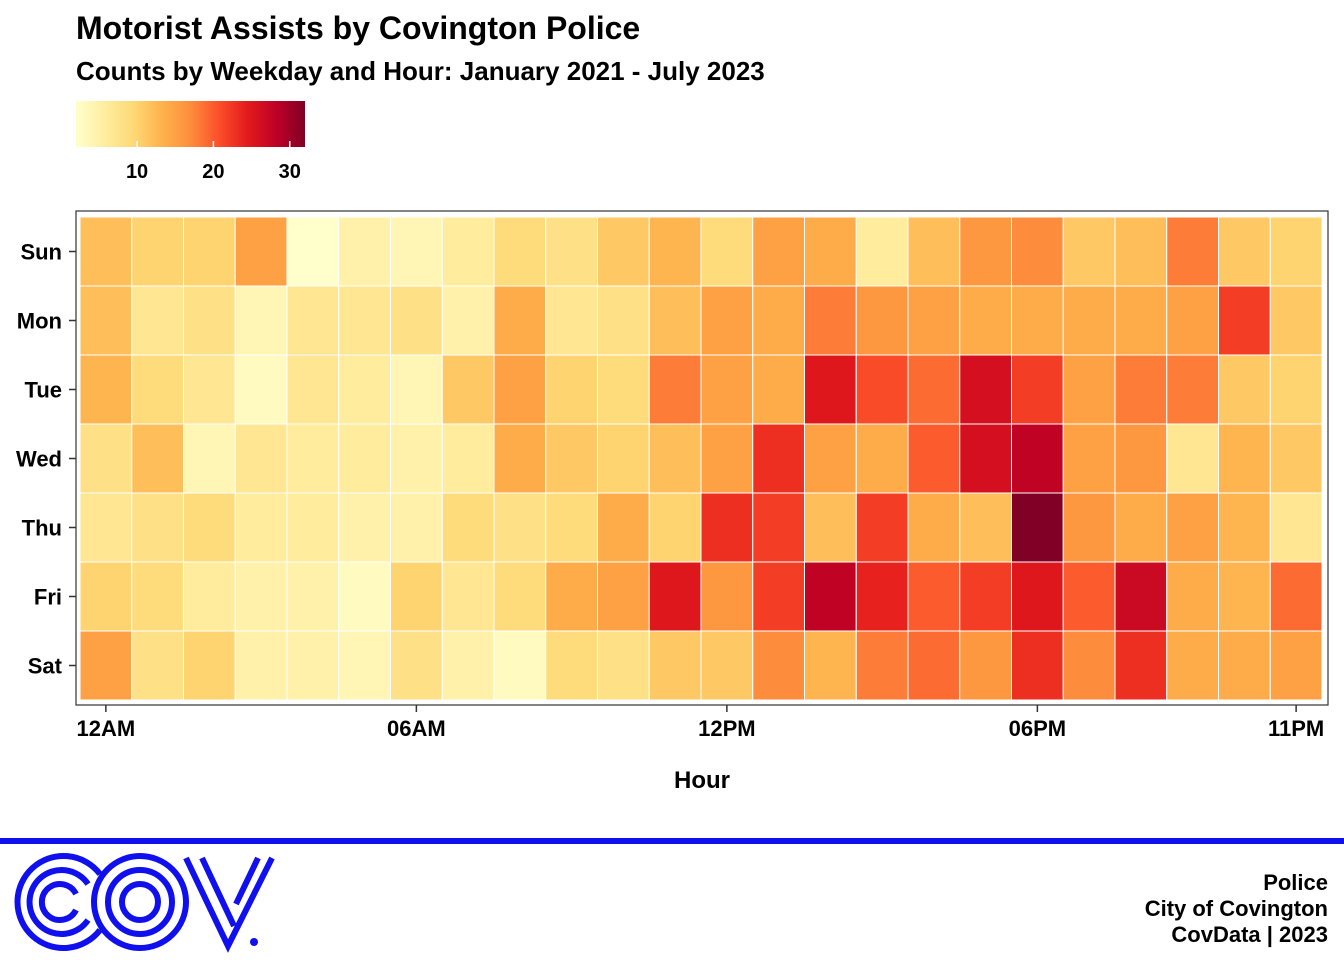 The width and height of the screenshot is (1344, 960). What do you see at coordinates (934, 320) in the screenshot?
I see `heatmap-cell-mon-04pm` at bounding box center [934, 320].